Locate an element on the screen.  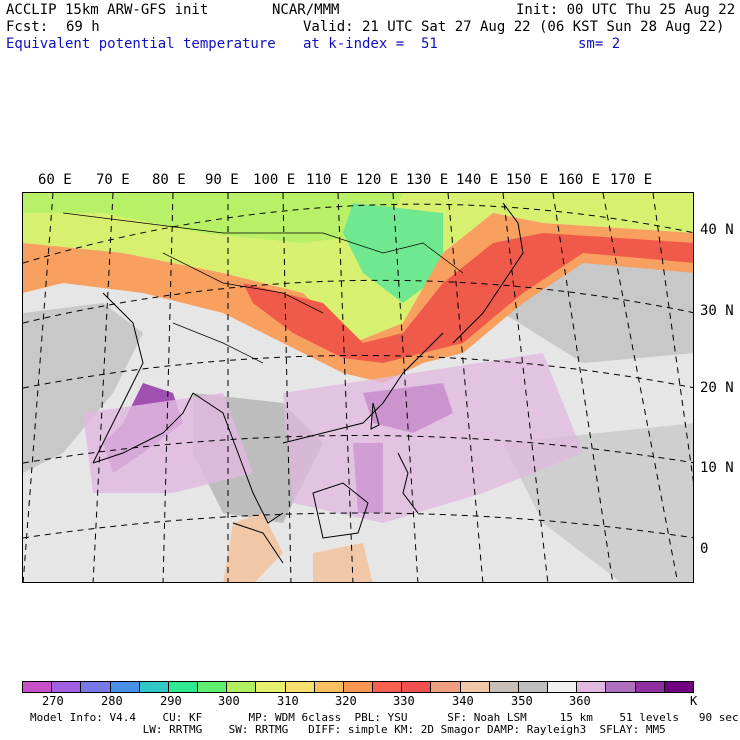
colorbar-unit: K is located at coordinates (694, 701).